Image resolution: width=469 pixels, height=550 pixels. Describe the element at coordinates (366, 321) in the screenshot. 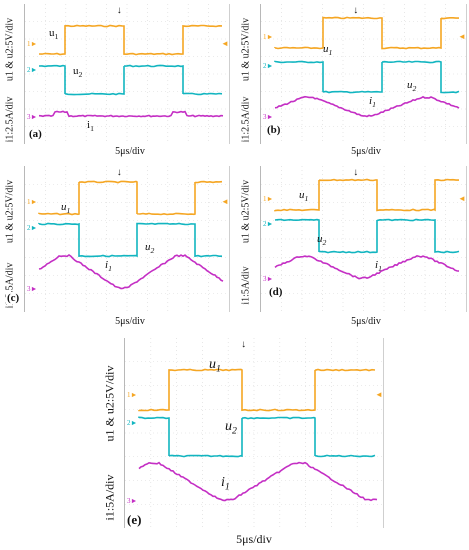

I see `xlabel-d: 5μs/div` at that location.